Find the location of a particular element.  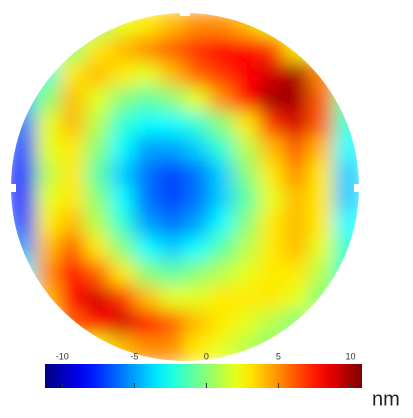

colorbar-tick-label: -5 is located at coordinates (134, 356).